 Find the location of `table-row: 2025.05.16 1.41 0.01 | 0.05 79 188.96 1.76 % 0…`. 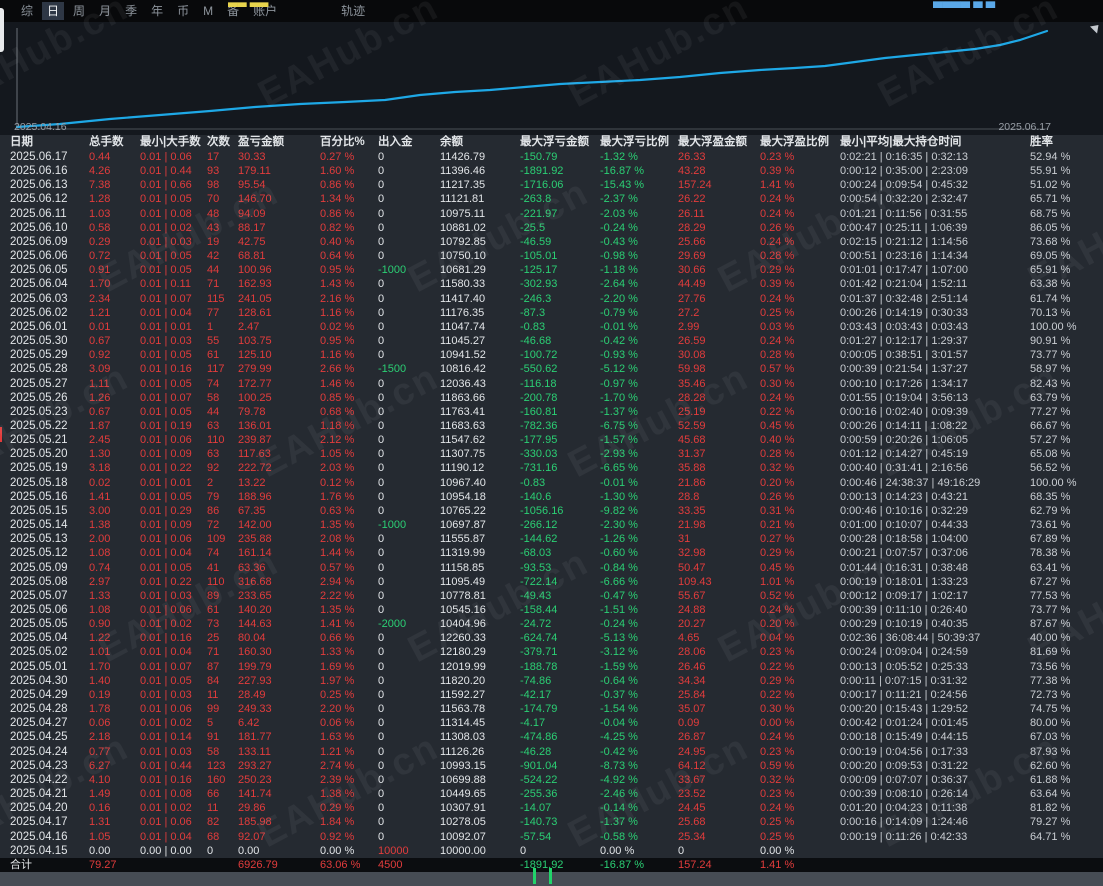

table-row: 2025.05.16 1.41 0.01 | 0.05 79 188.96 1.76 % 0… is located at coordinates (551, 497).